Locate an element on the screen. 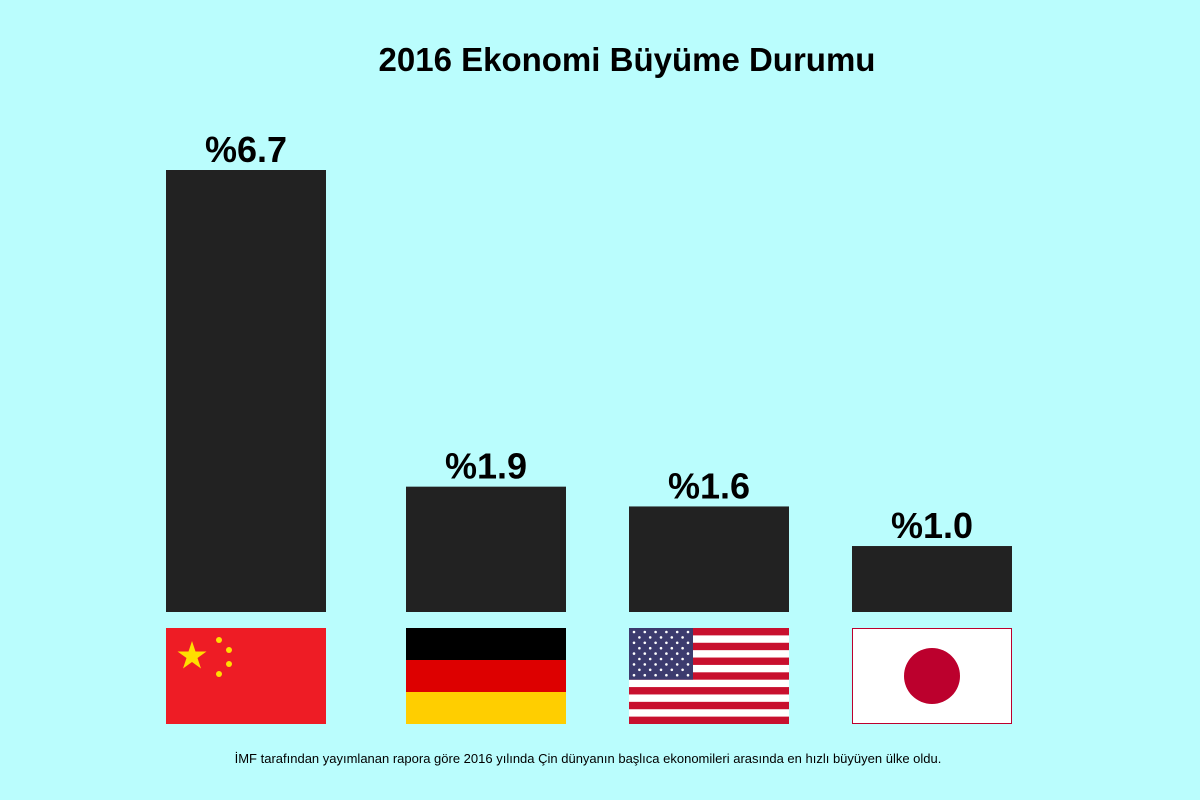 The width and height of the screenshot is (1200, 800). value-label: %1.9 is located at coordinates (486, 466).